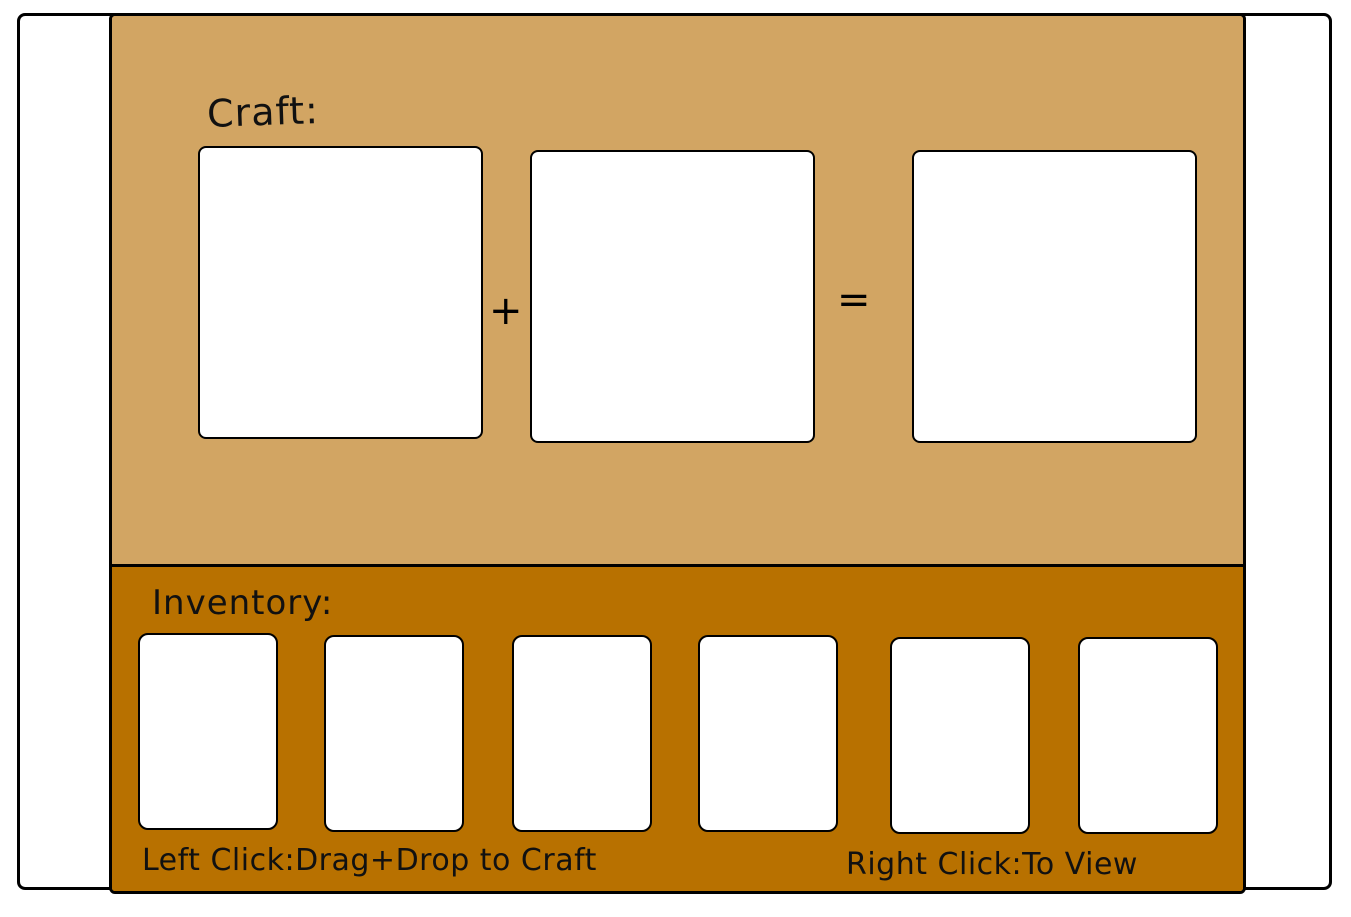 The width and height of the screenshot is (1351, 917). What do you see at coordinates (1054, 296) in the screenshot?
I see `craft-result-slot` at bounding box center [1054, 296].